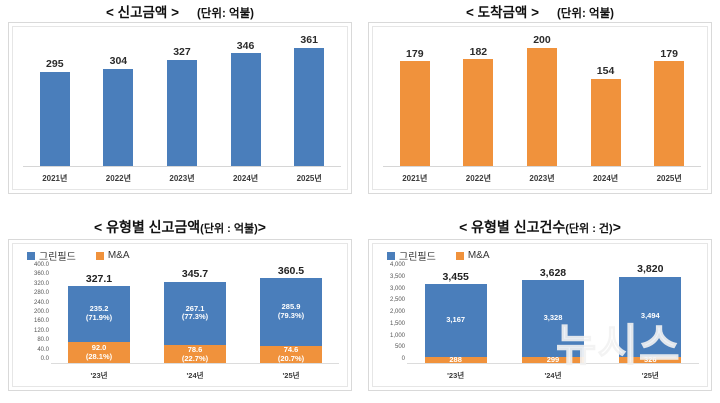 The height and width of the screenshot is (403, 720). What do you see at coordinates (55, 178) in the screenshot?
I see `x-axis-tick-label: 2021년` at bounding box center [55, 178].